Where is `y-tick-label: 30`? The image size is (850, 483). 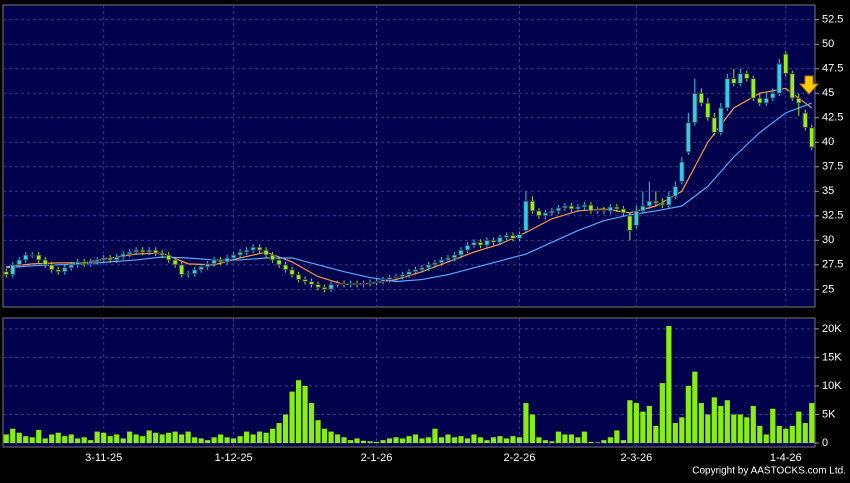
y-tick-label: 30 is located at coordinates (828, 240).